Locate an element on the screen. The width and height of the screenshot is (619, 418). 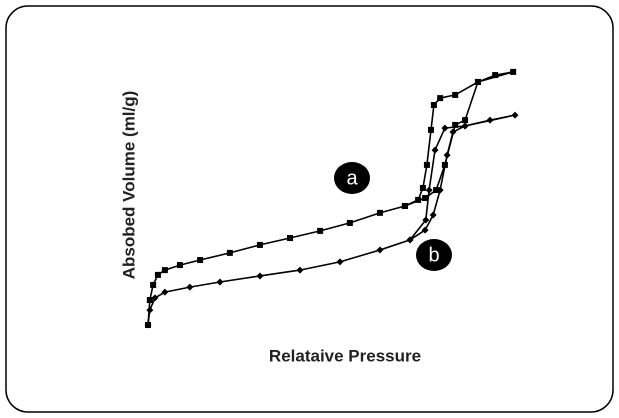
y-axis-label: Absobed Volume (ml/g) is located at coordinates (128, 185).